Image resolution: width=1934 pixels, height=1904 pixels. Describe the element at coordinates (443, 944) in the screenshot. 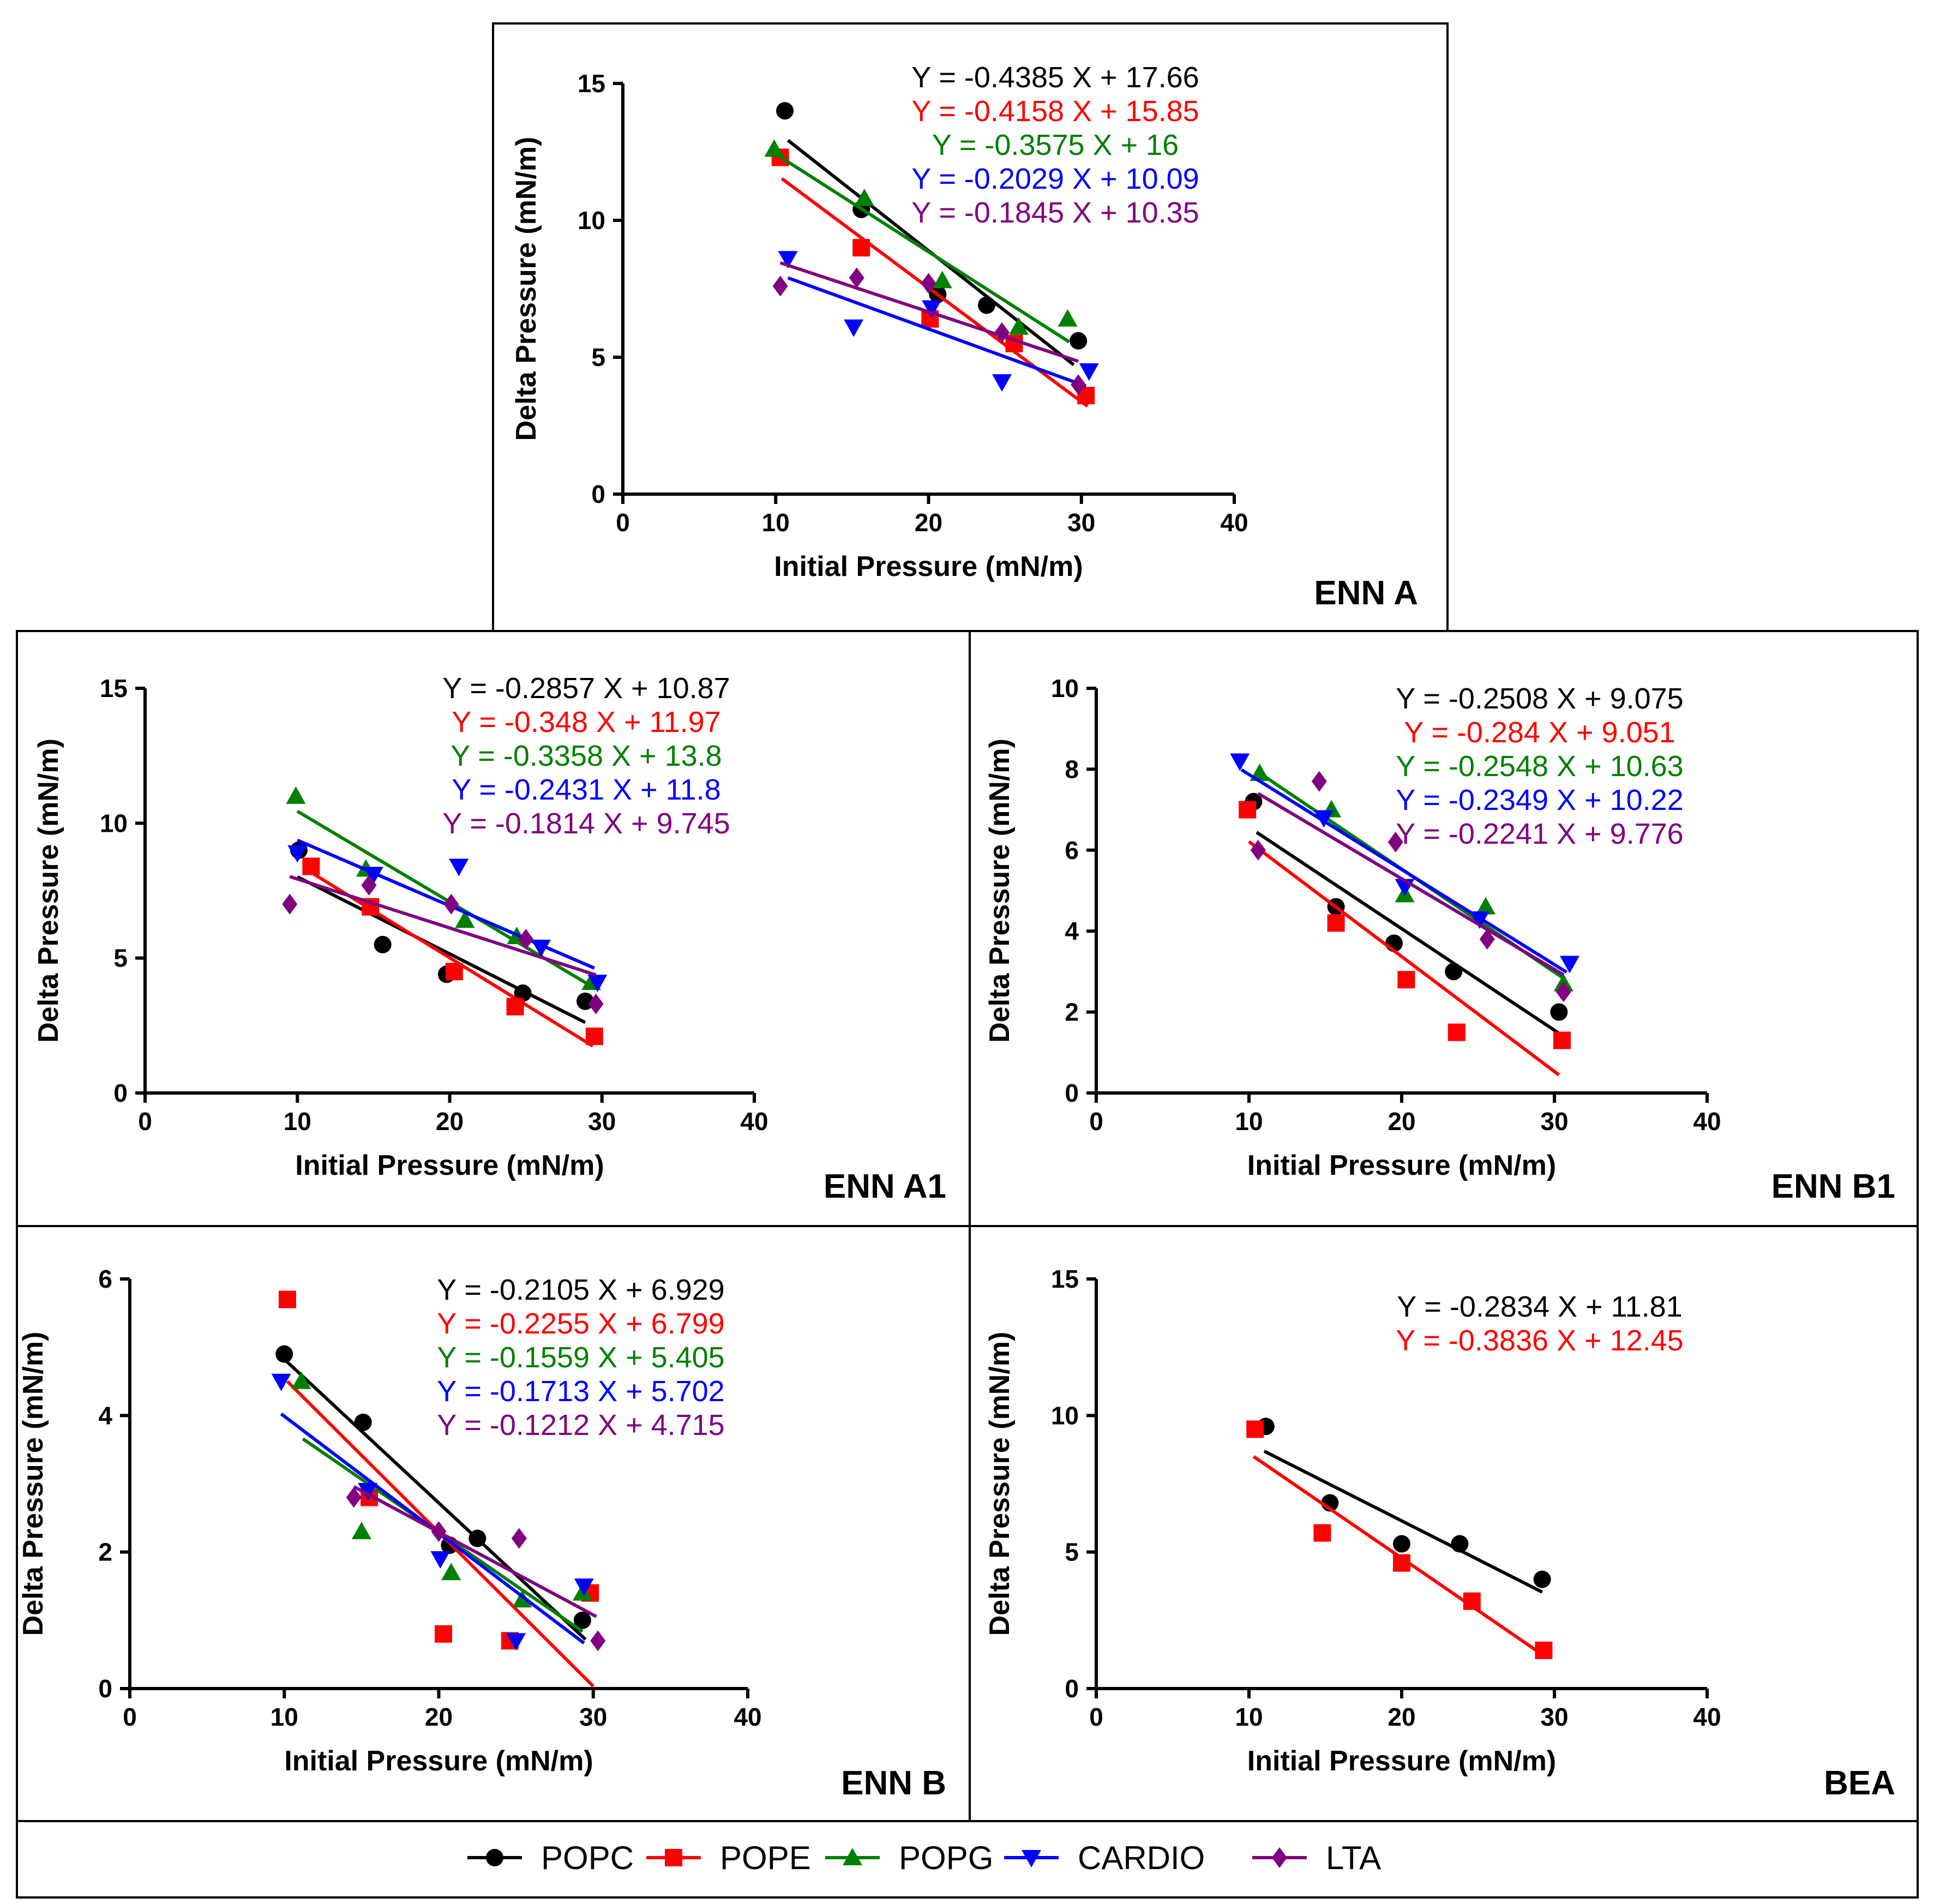

I see `series-lta` at that location.